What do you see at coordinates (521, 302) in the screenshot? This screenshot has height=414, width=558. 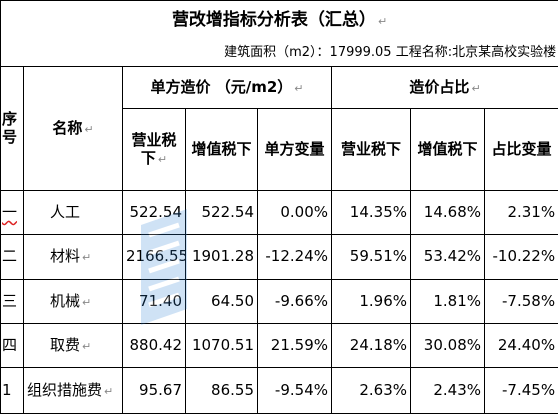 I see `row-share-change: -7.58%` at bounding box center [521, 302].